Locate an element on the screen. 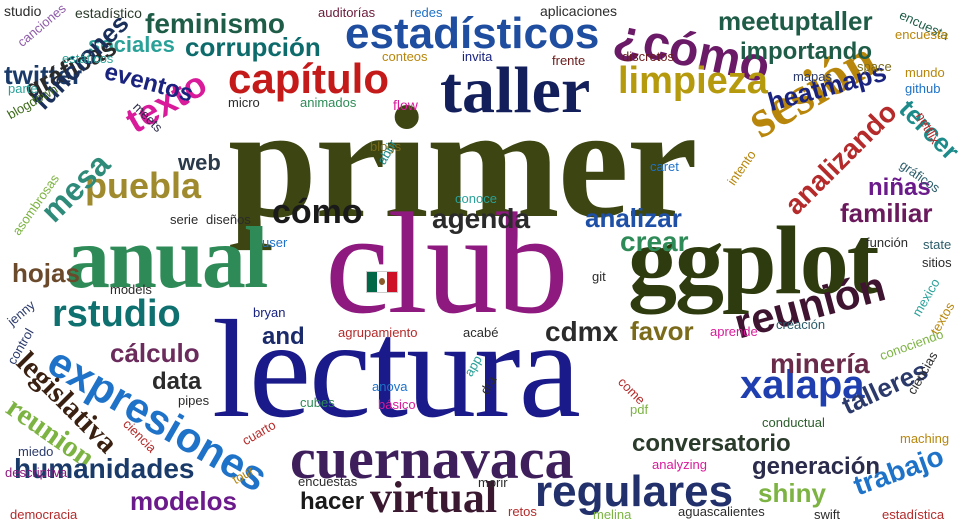 This screenshot has width=965, height=524. word-cubes: cubes is located at coordinates (317, 402).